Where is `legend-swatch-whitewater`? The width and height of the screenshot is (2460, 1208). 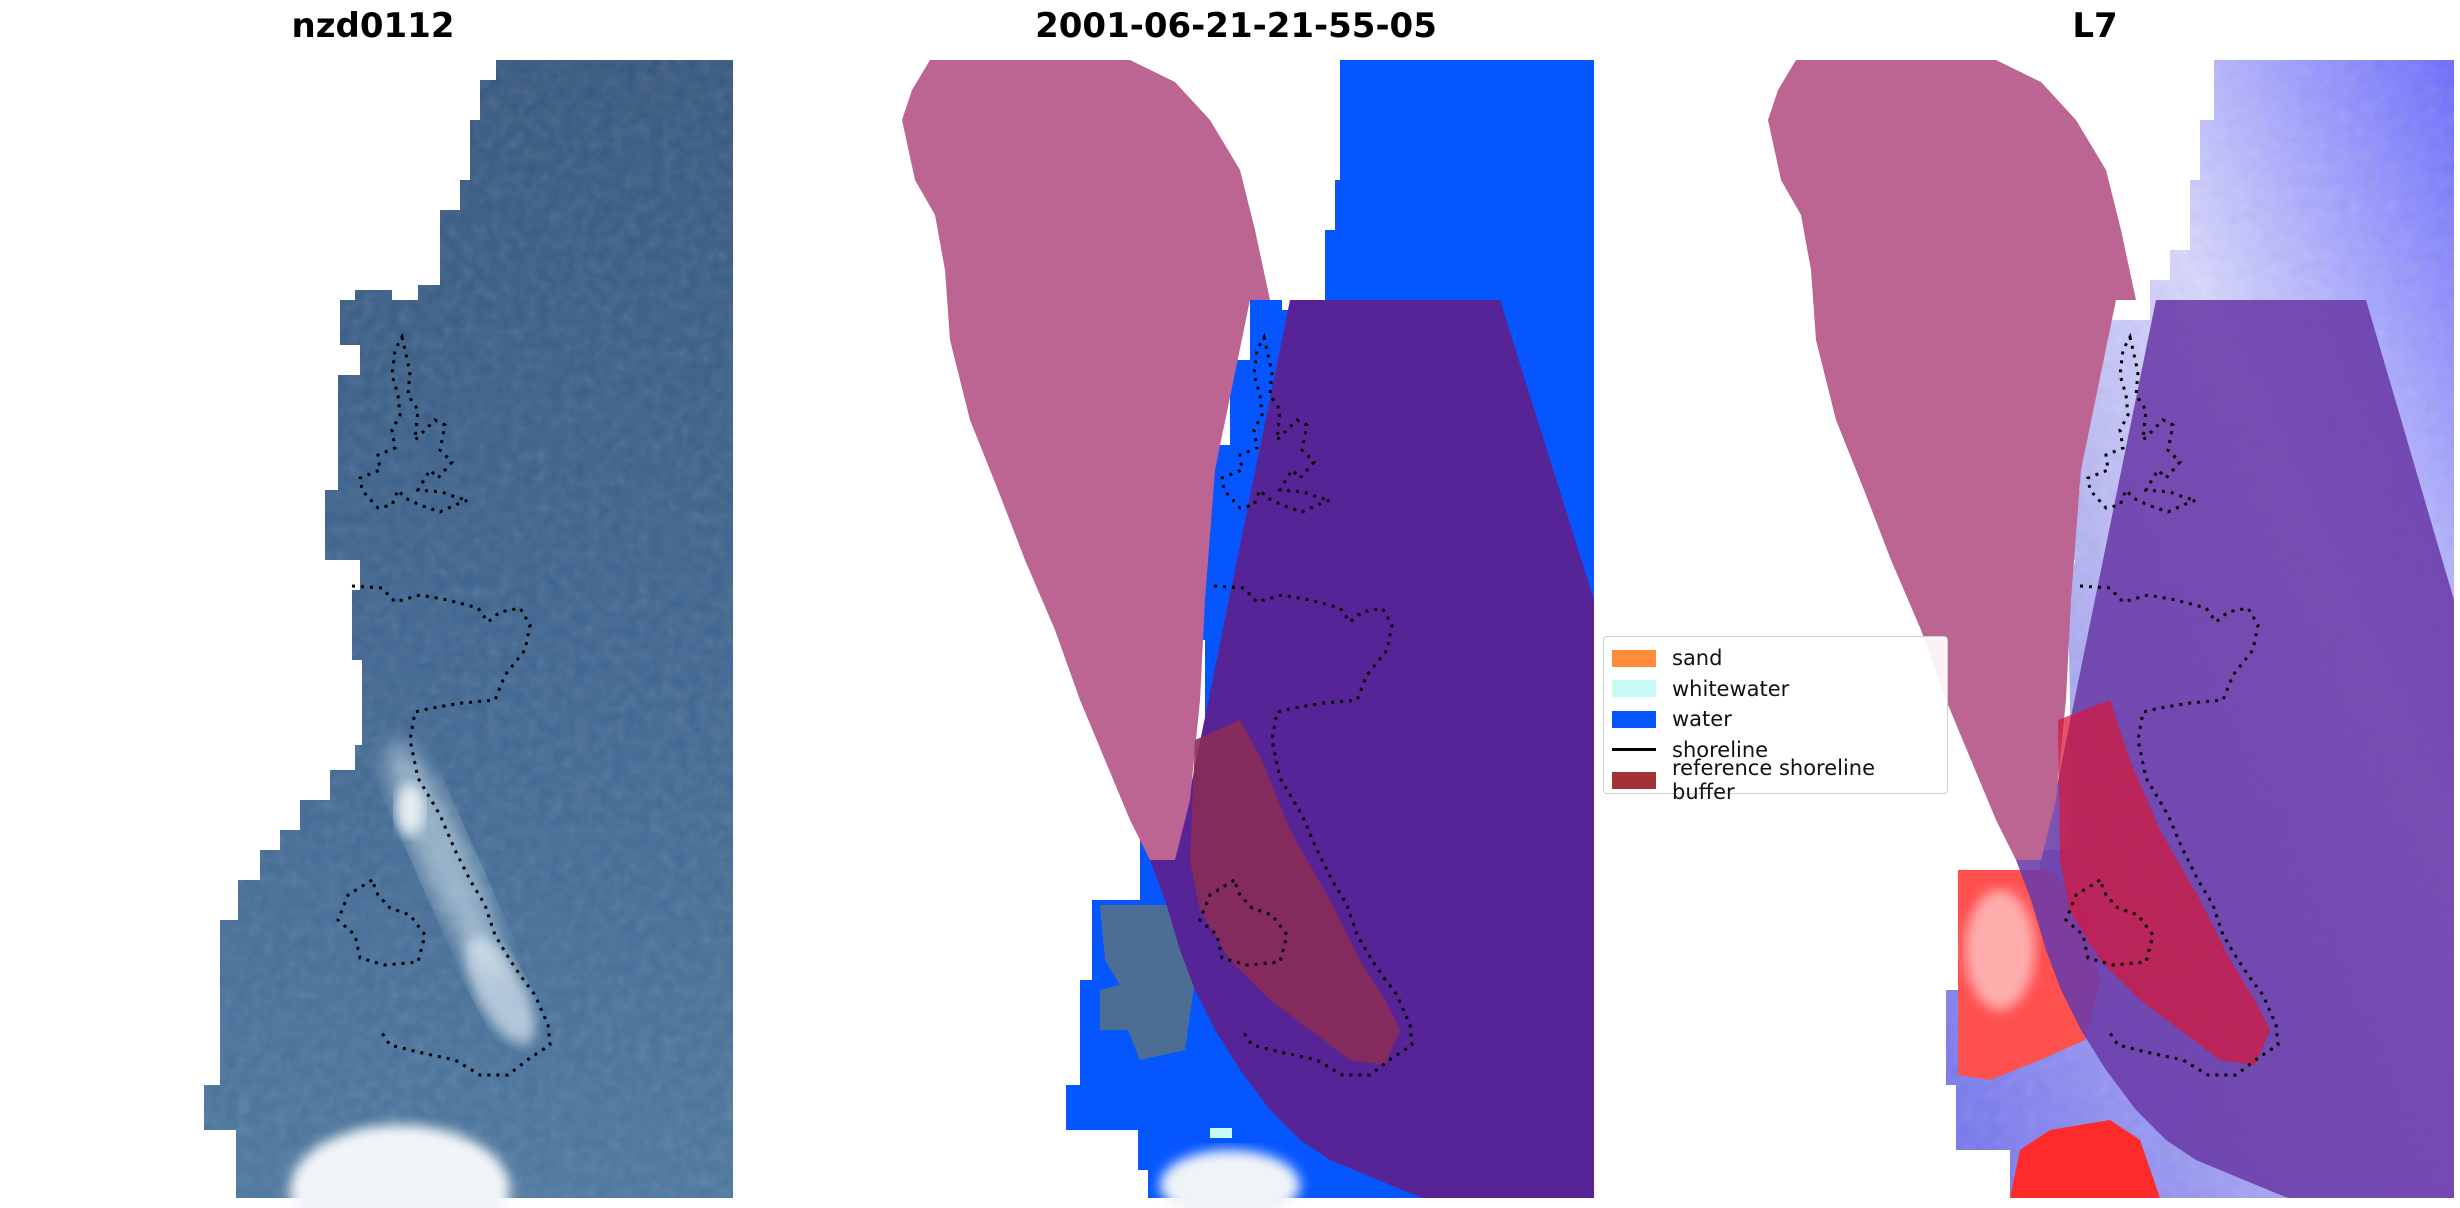 legend-swatch-whitewater is located at coordinates (1634, 689).